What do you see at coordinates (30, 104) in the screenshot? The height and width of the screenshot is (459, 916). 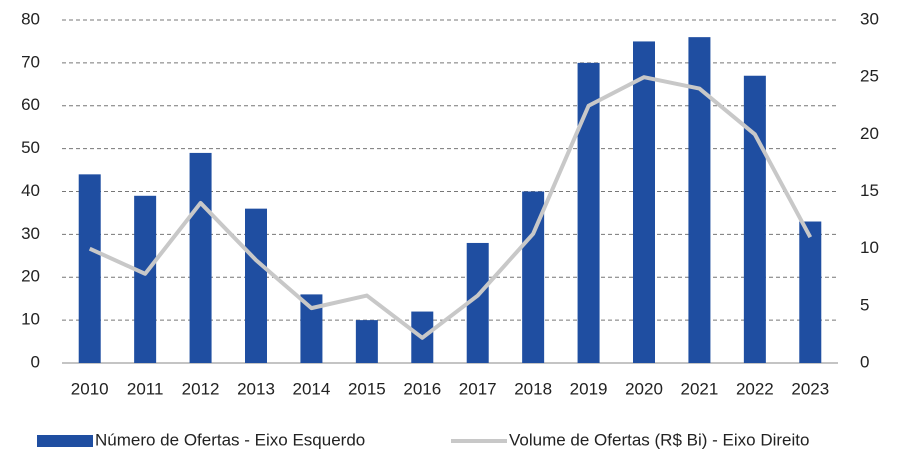 I see `y-tick-label: 60` at bounding box center [30, 104].